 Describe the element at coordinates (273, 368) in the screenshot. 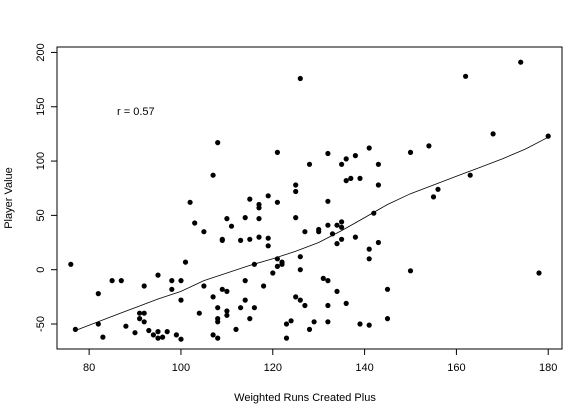

I see `x-tick-label: 120` at that location.